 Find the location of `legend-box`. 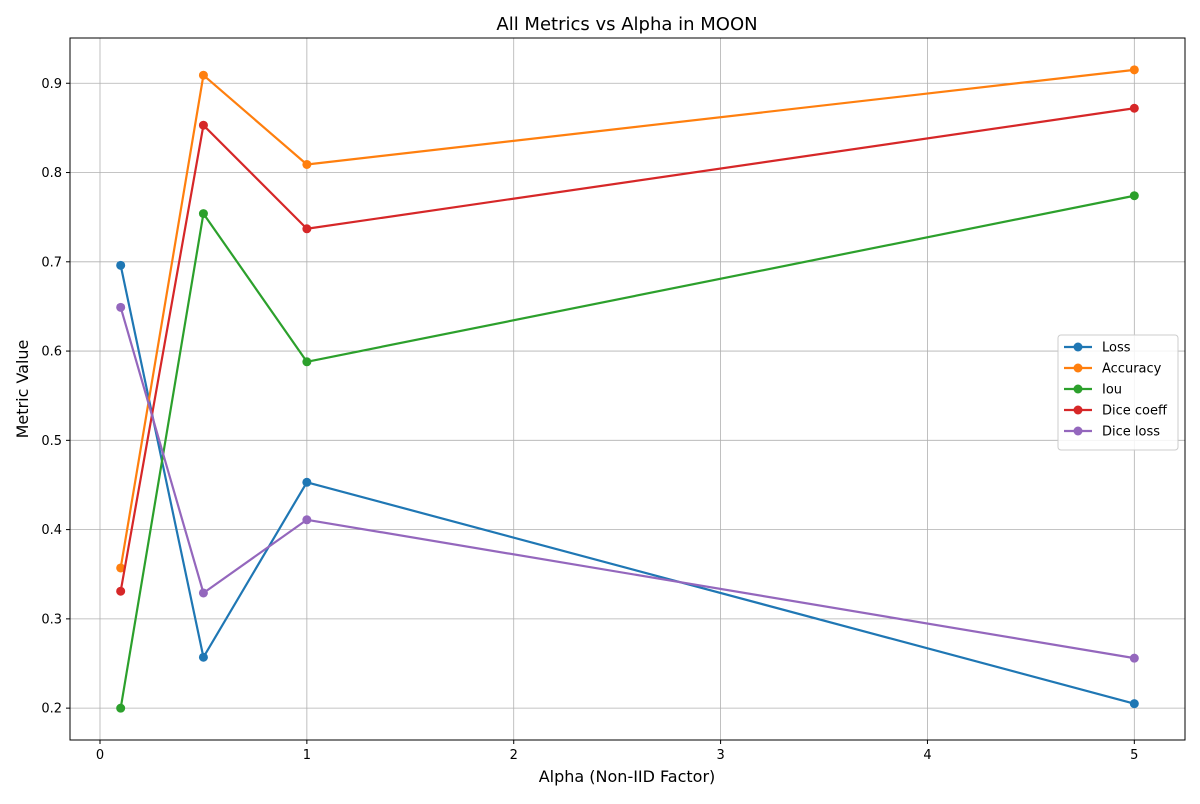

legend-box is located at coordinates (1118, 392).